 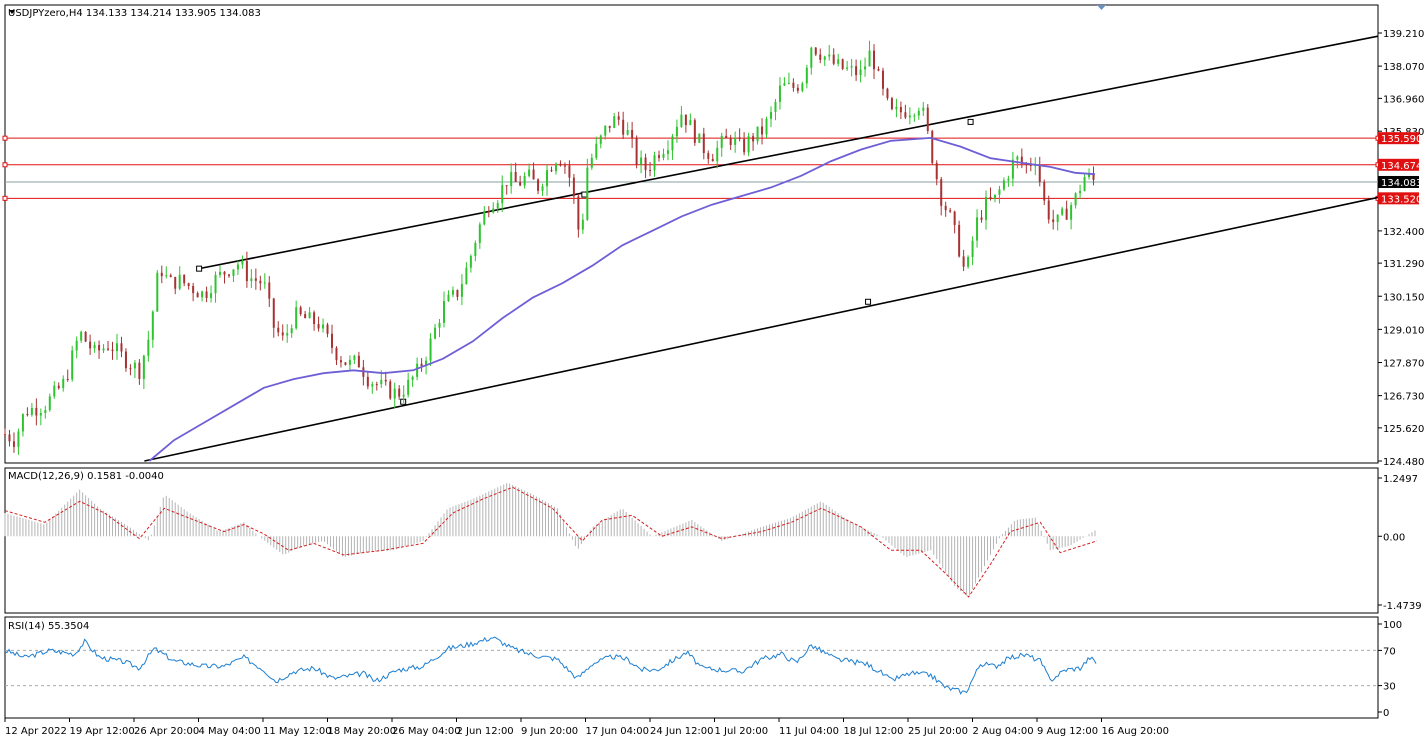 What do you see at coordinates (1401, 139) in the screenshot?
I see `level-price-label: 135.590` at bounding box center [1401, 139].